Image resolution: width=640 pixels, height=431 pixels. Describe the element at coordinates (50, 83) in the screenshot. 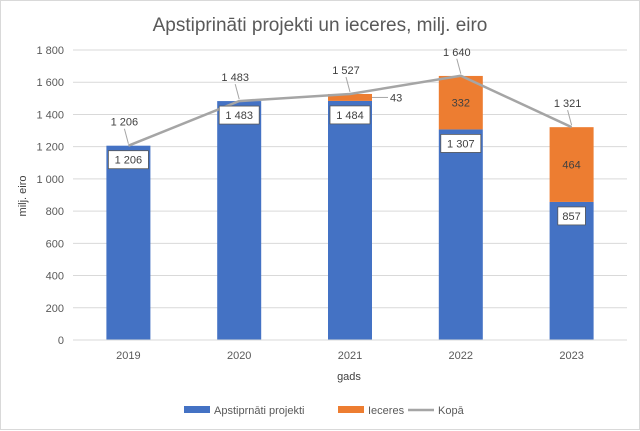

I see `y-tick-label: 1 600` at that location.